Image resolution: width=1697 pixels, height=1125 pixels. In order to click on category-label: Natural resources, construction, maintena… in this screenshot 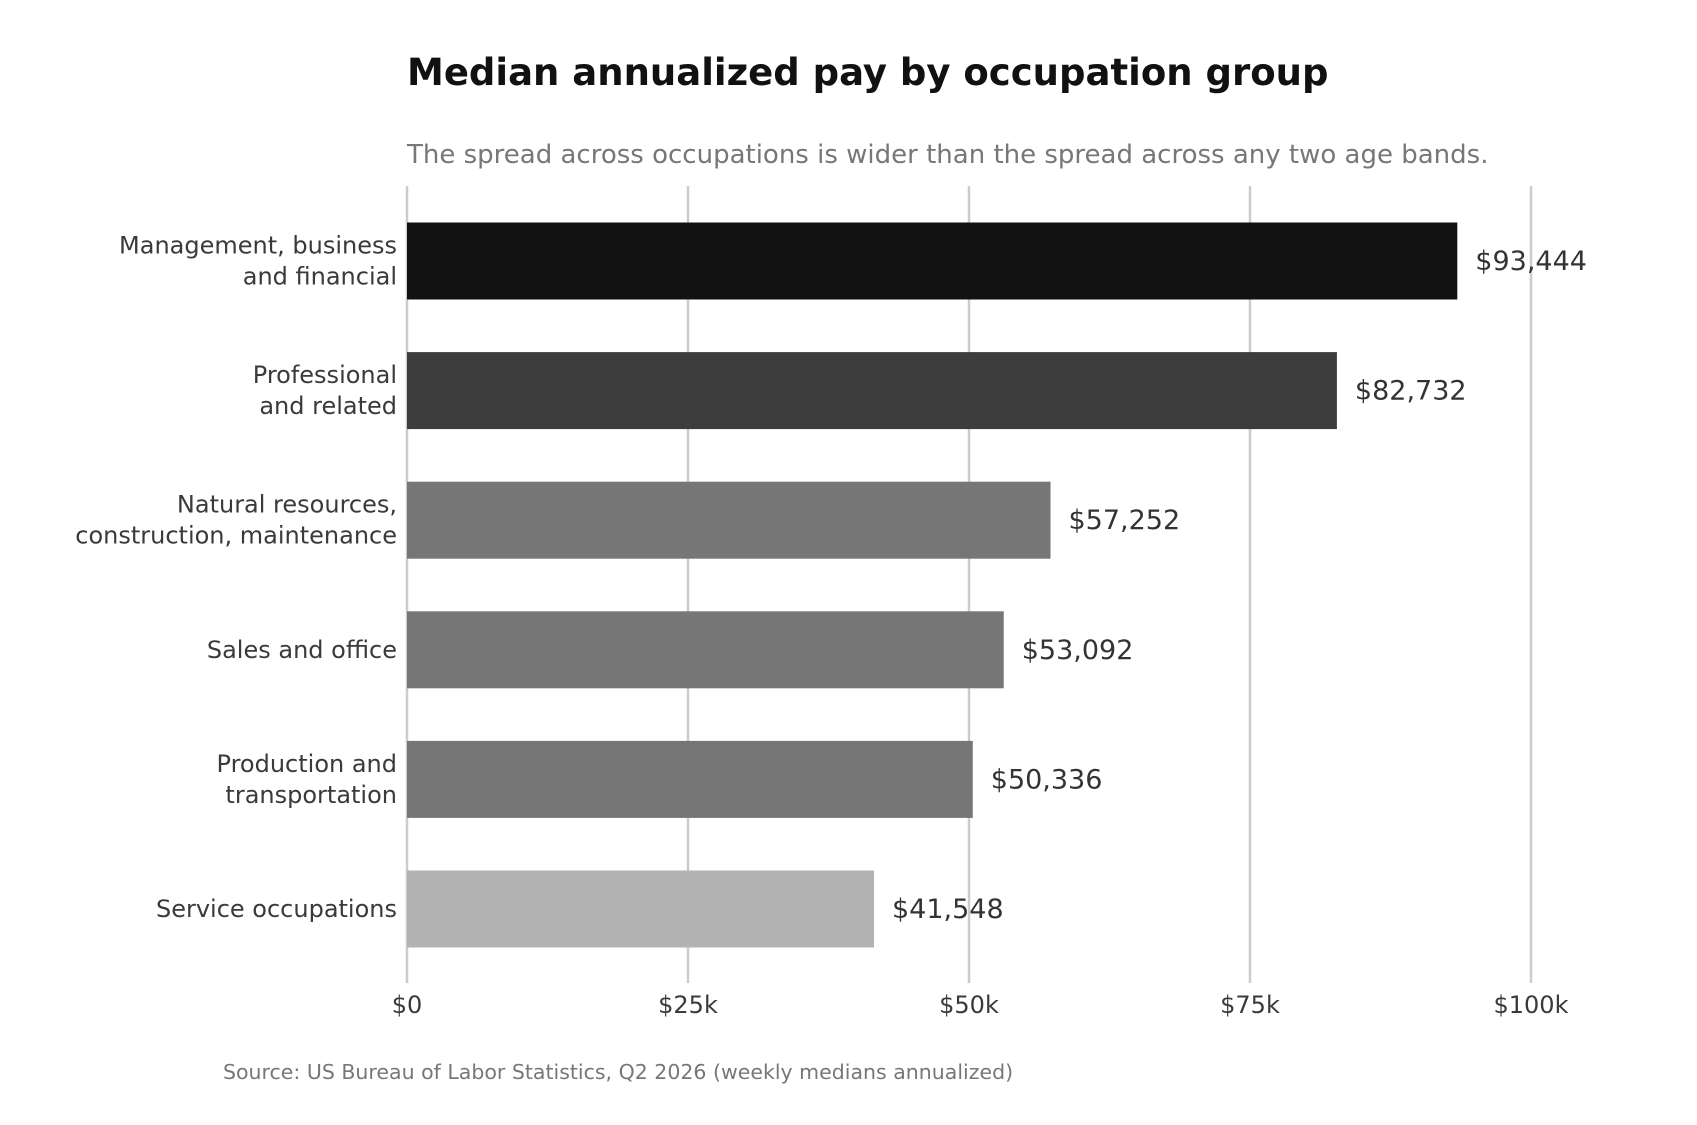, I will do `click(236, 520)`.